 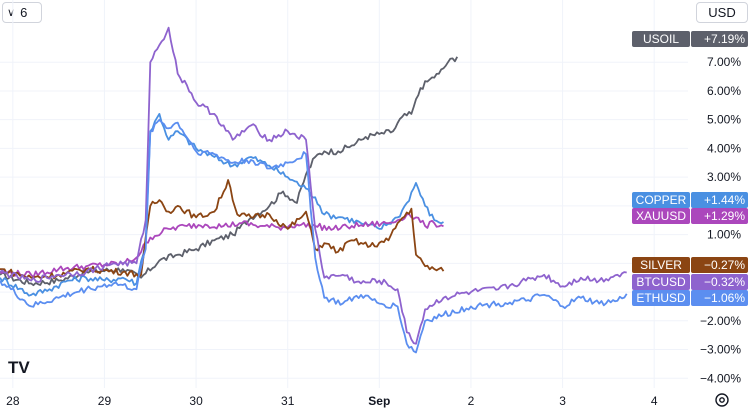 What do you see at coordinates (690, 298) in the screenshot?
I see `series-label-ethusd: ETHUSD −1.06%` at bounding box center [690, 298].